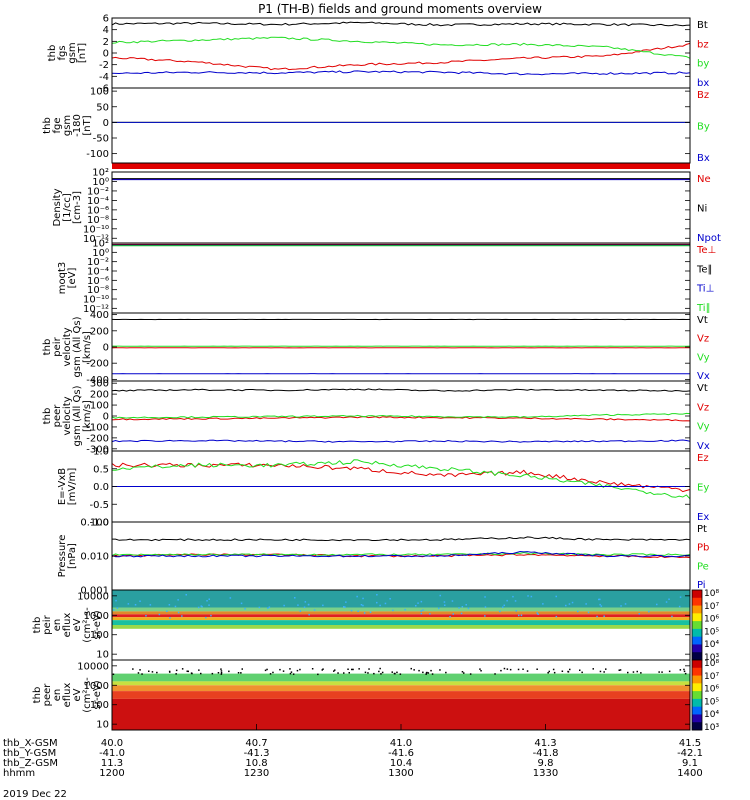  I want to click on y-tick-label: 0.0, so click(101, 487).